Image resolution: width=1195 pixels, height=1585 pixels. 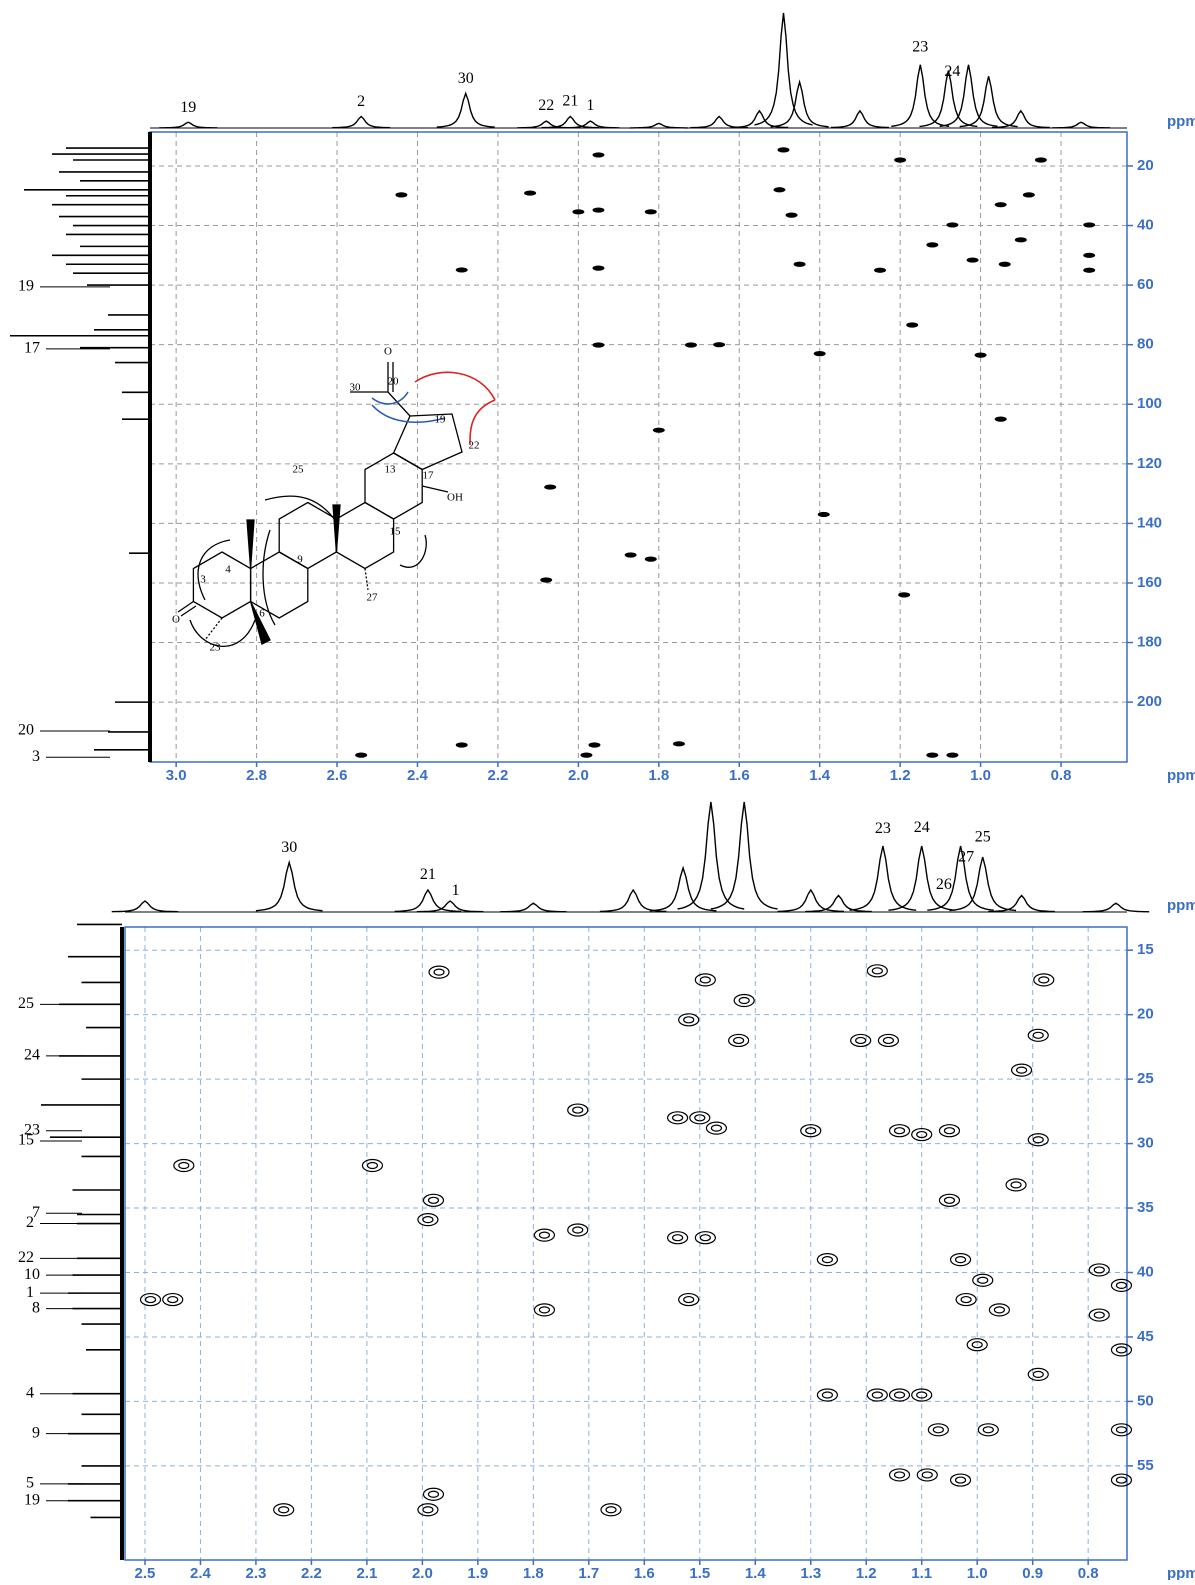 What do you see at coordinates (429, 476) in the screenshot?
I see `atom-label: 17` at bounding box center [429, 476].